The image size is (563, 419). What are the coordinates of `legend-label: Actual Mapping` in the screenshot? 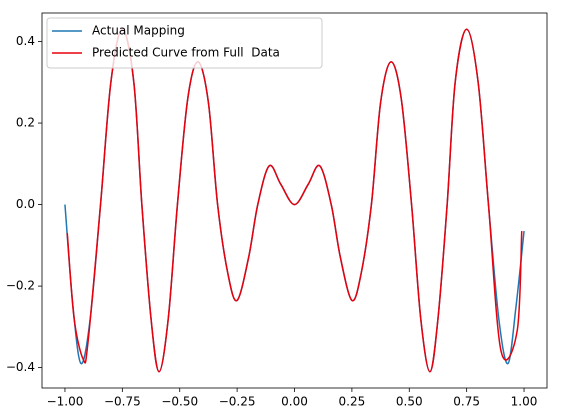 It's located at (138, 31).